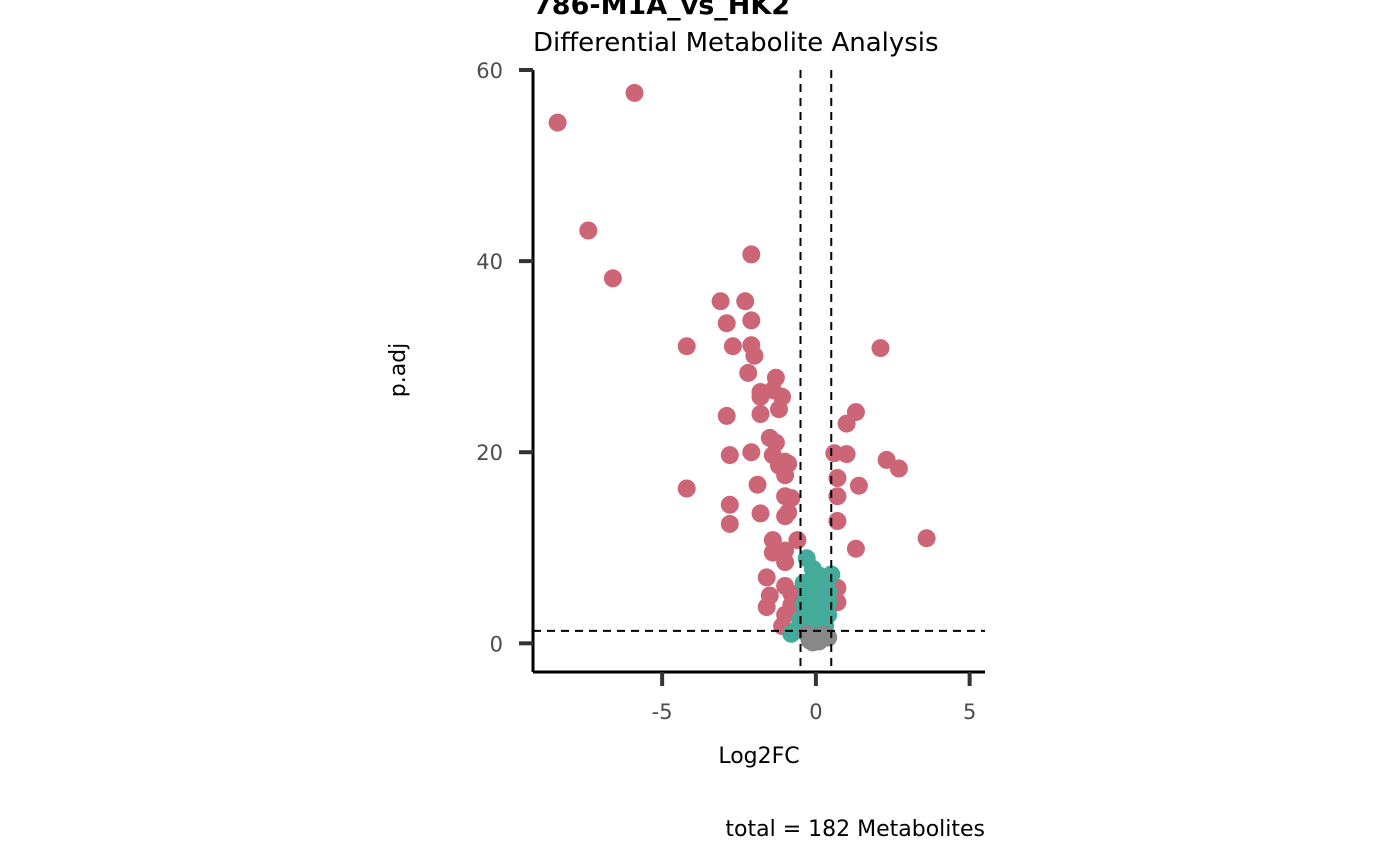 Image resolution: width=1400 pixels, height=866 pixels. Describe the element at coordinates (815, 712) in the screenshot. I see `x-tick-label: 0` at that location.